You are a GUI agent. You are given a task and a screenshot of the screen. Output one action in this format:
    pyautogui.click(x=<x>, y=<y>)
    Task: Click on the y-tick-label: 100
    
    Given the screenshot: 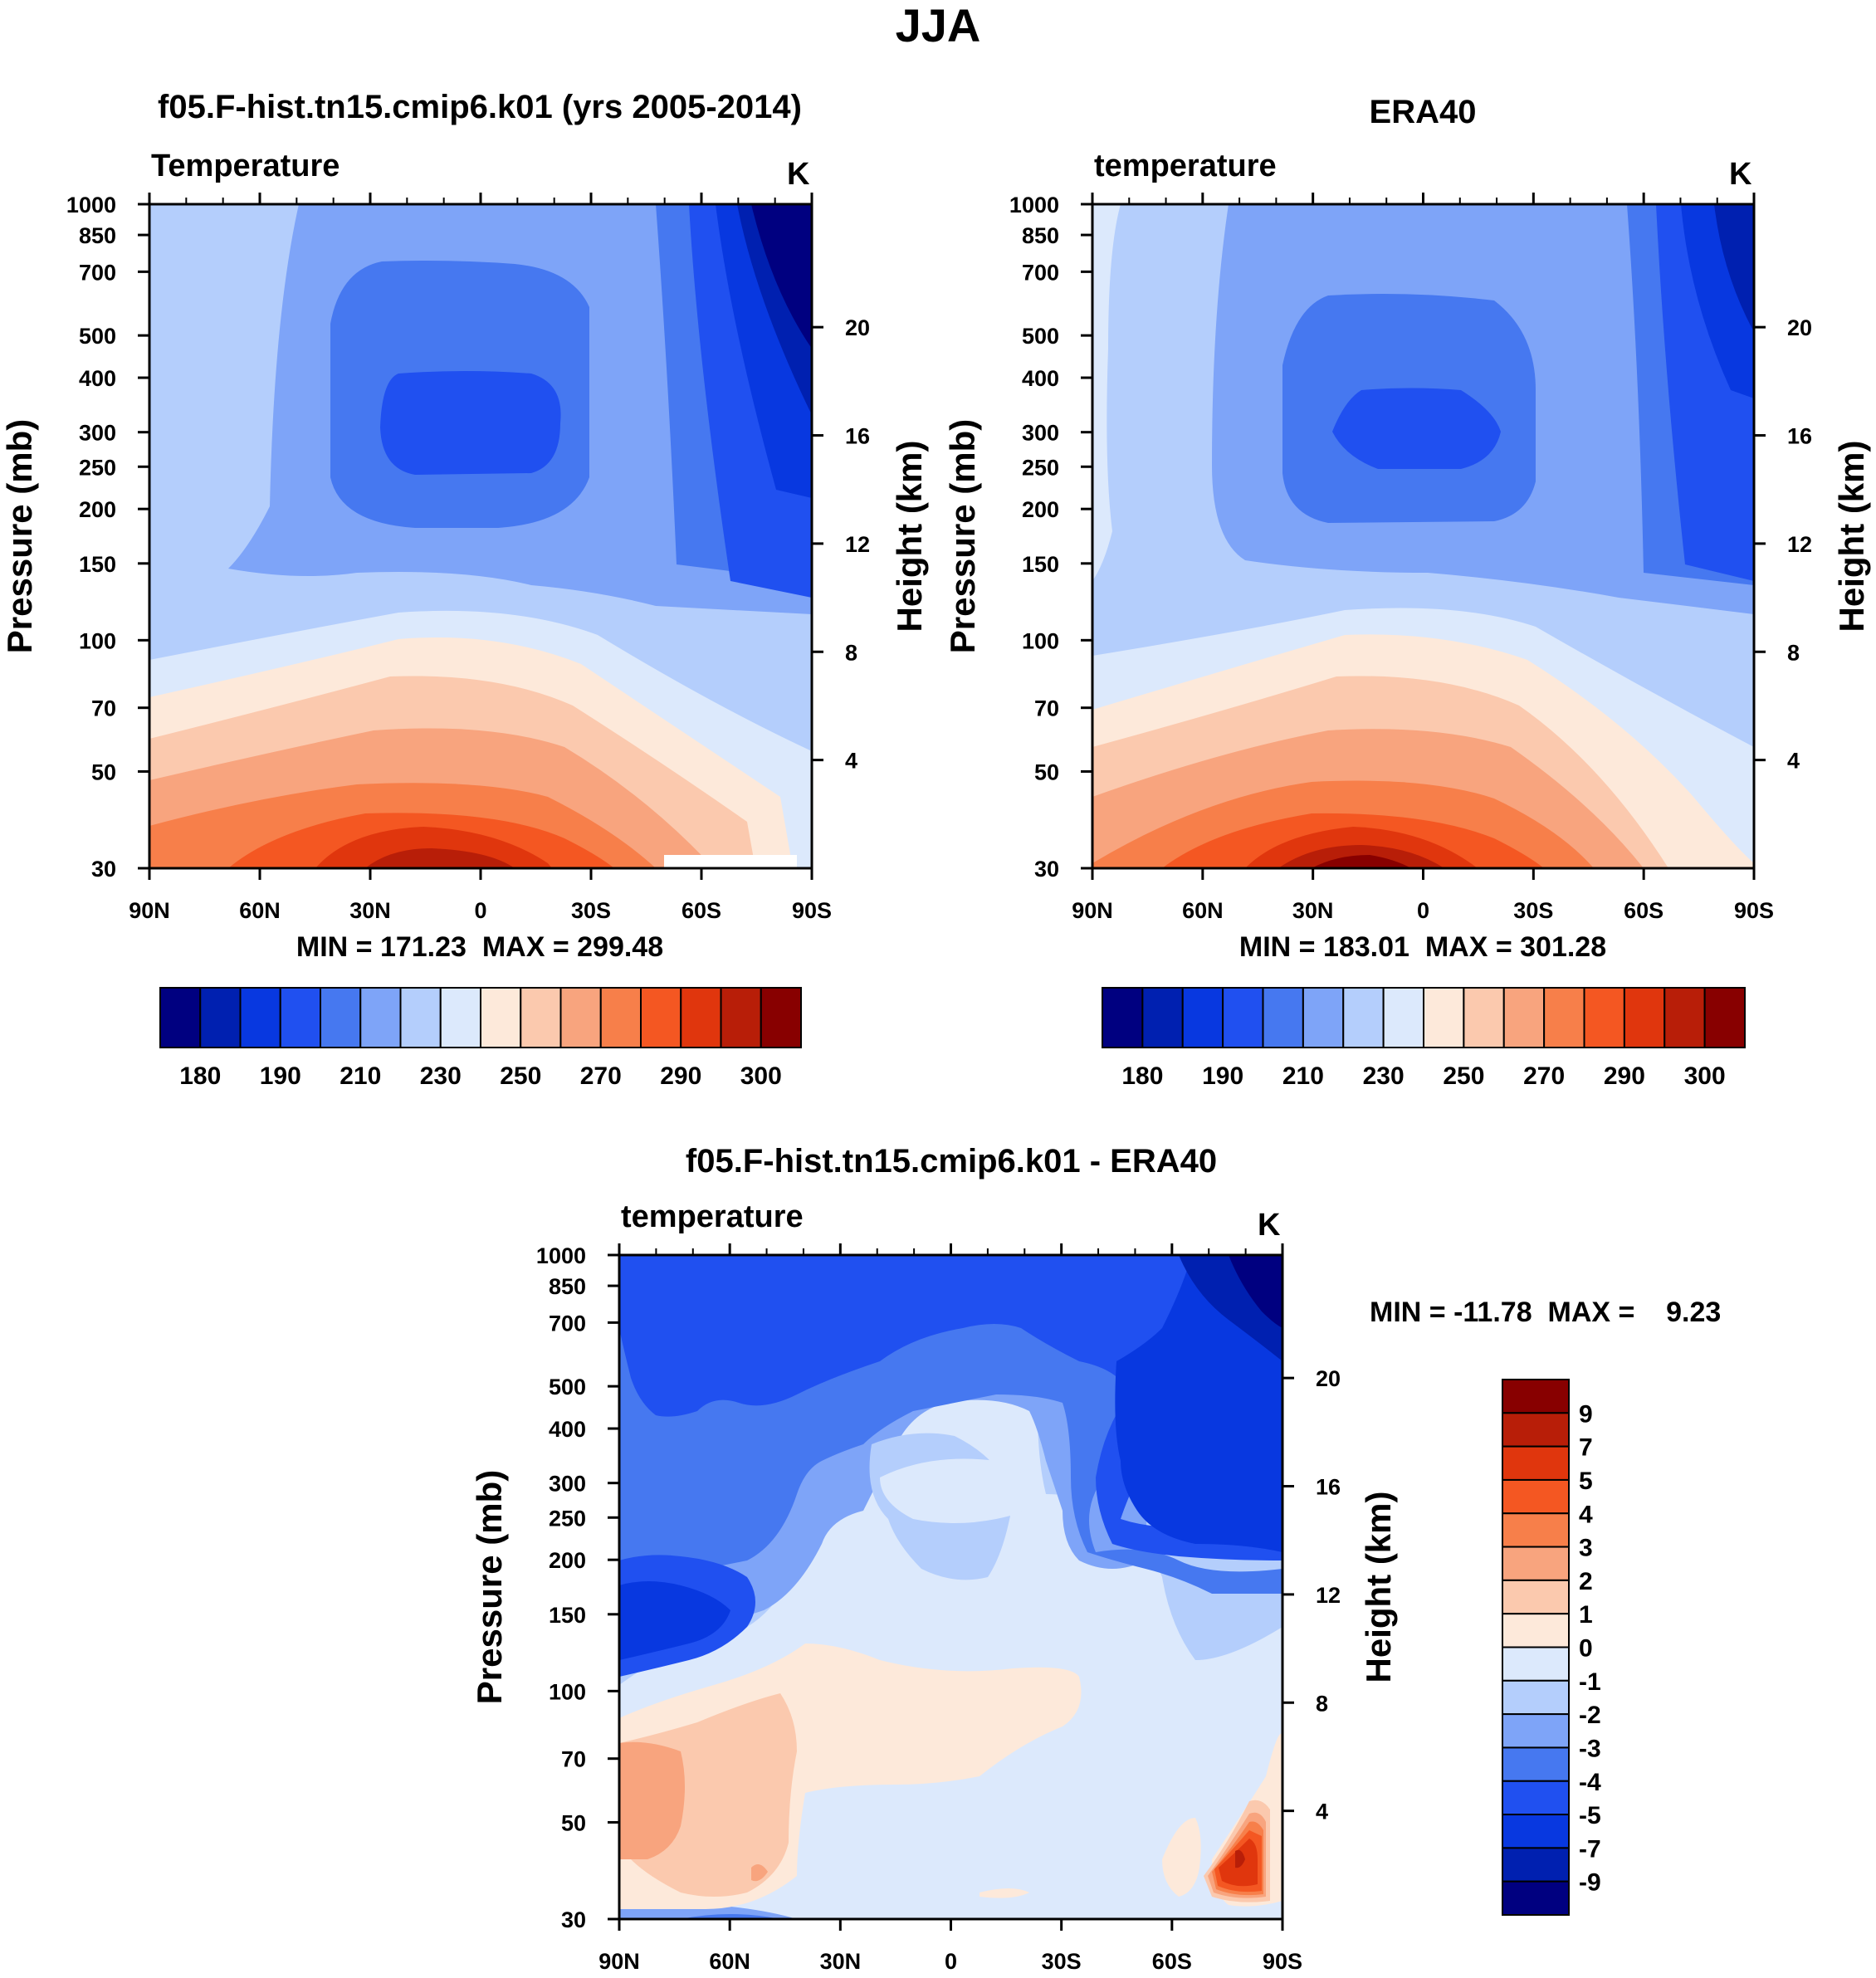 What is the action you would take?
    pyautogui.click(x=1040, y=641)
    